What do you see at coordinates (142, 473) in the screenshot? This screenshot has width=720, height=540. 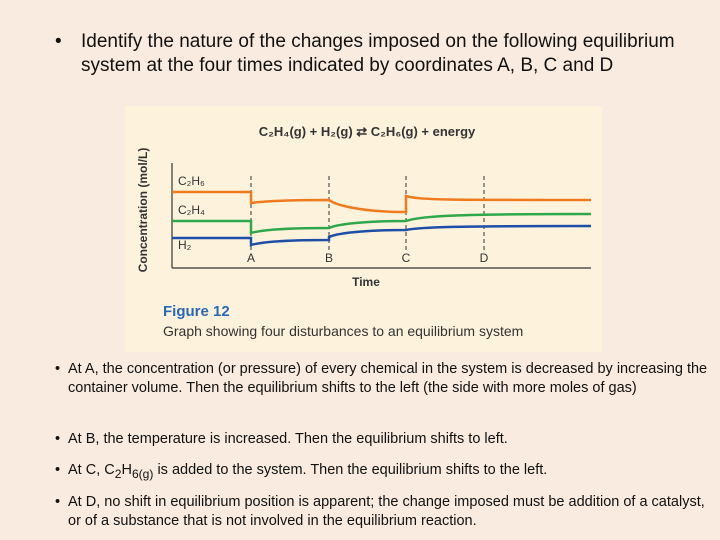 I see `subscript: 6(g)` at bounding box center [142, 473].